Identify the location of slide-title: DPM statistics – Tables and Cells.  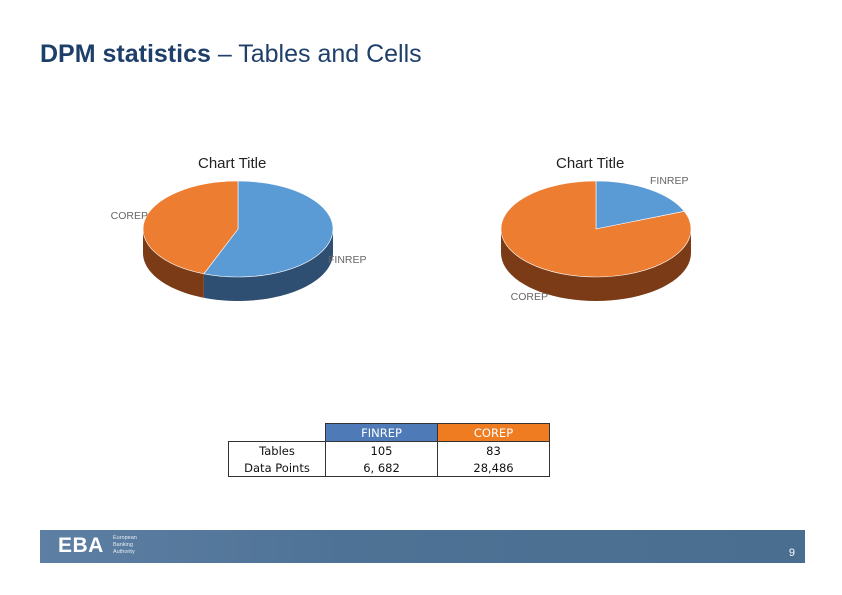
(231, 54).